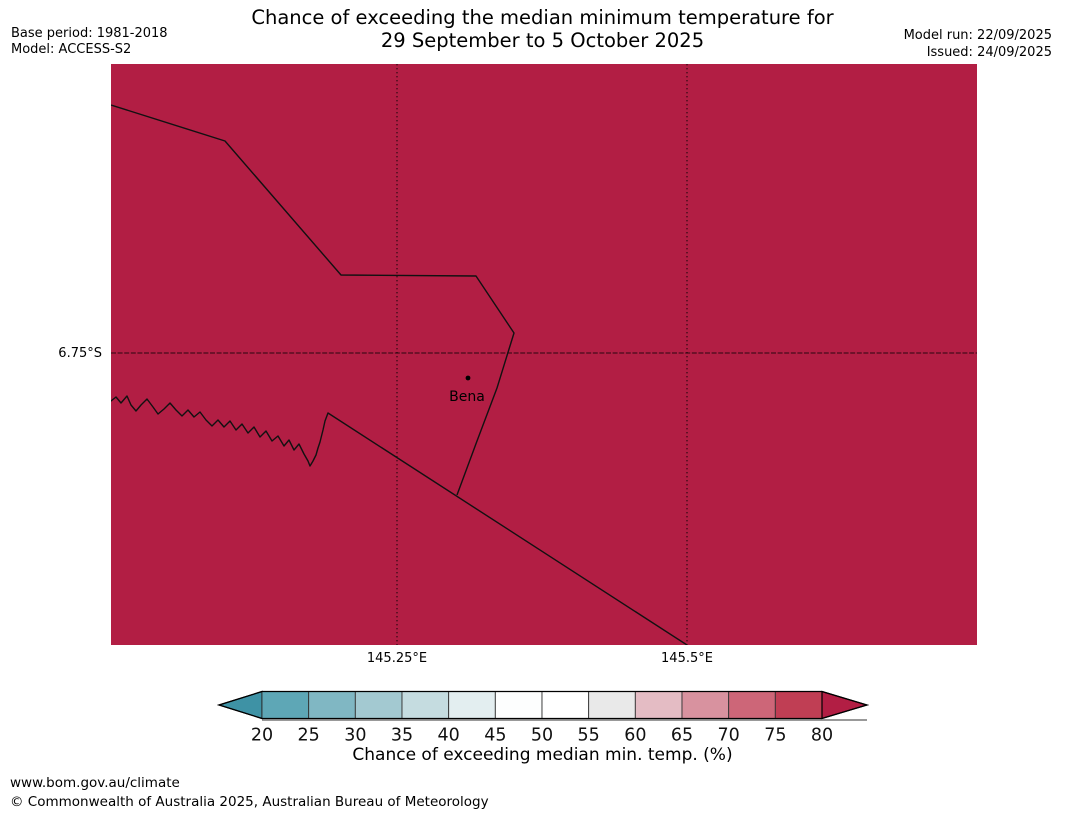  Describe the element at coordinates (589, 736) in the screenshot. I see `colorbar-tick-label-55: 55` at that location.